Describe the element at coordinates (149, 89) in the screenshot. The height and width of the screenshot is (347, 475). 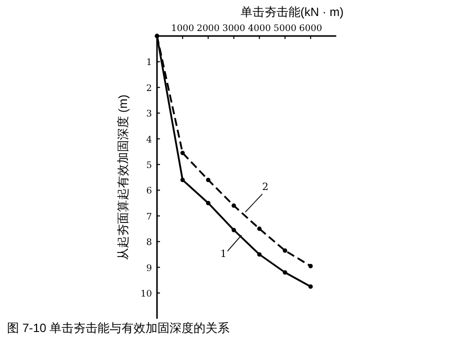
I see `y-tick-label: 2` at that location.